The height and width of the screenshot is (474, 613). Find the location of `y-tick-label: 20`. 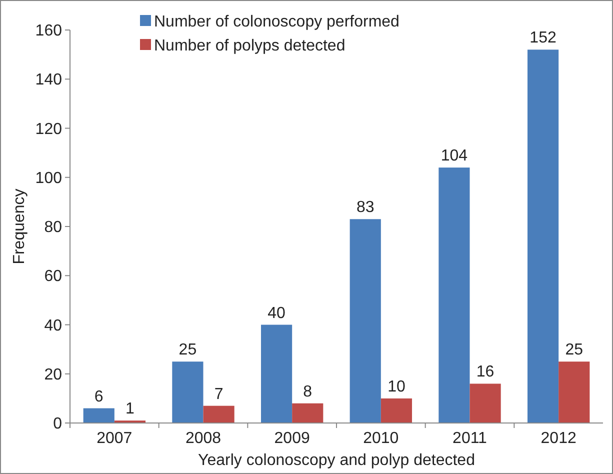

y-tick-label: 20 is located at coordinates (53, 375).